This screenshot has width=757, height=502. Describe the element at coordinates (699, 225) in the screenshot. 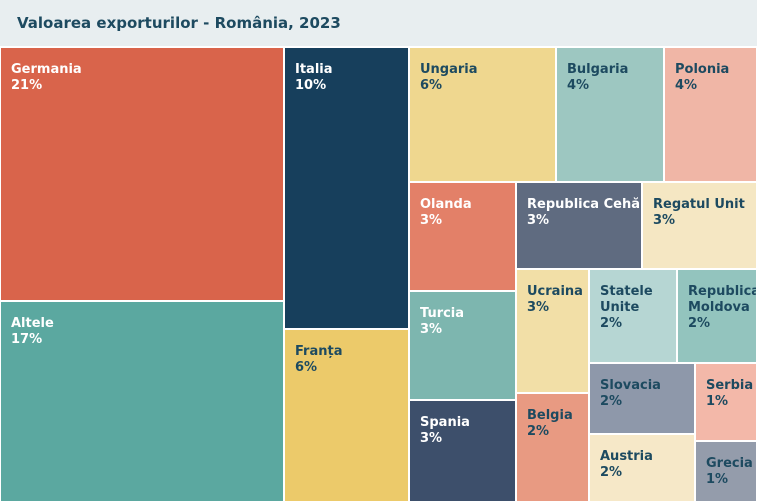

I see `treemap-tile-regatul-unit: Regatul Unit 3%` at that location.